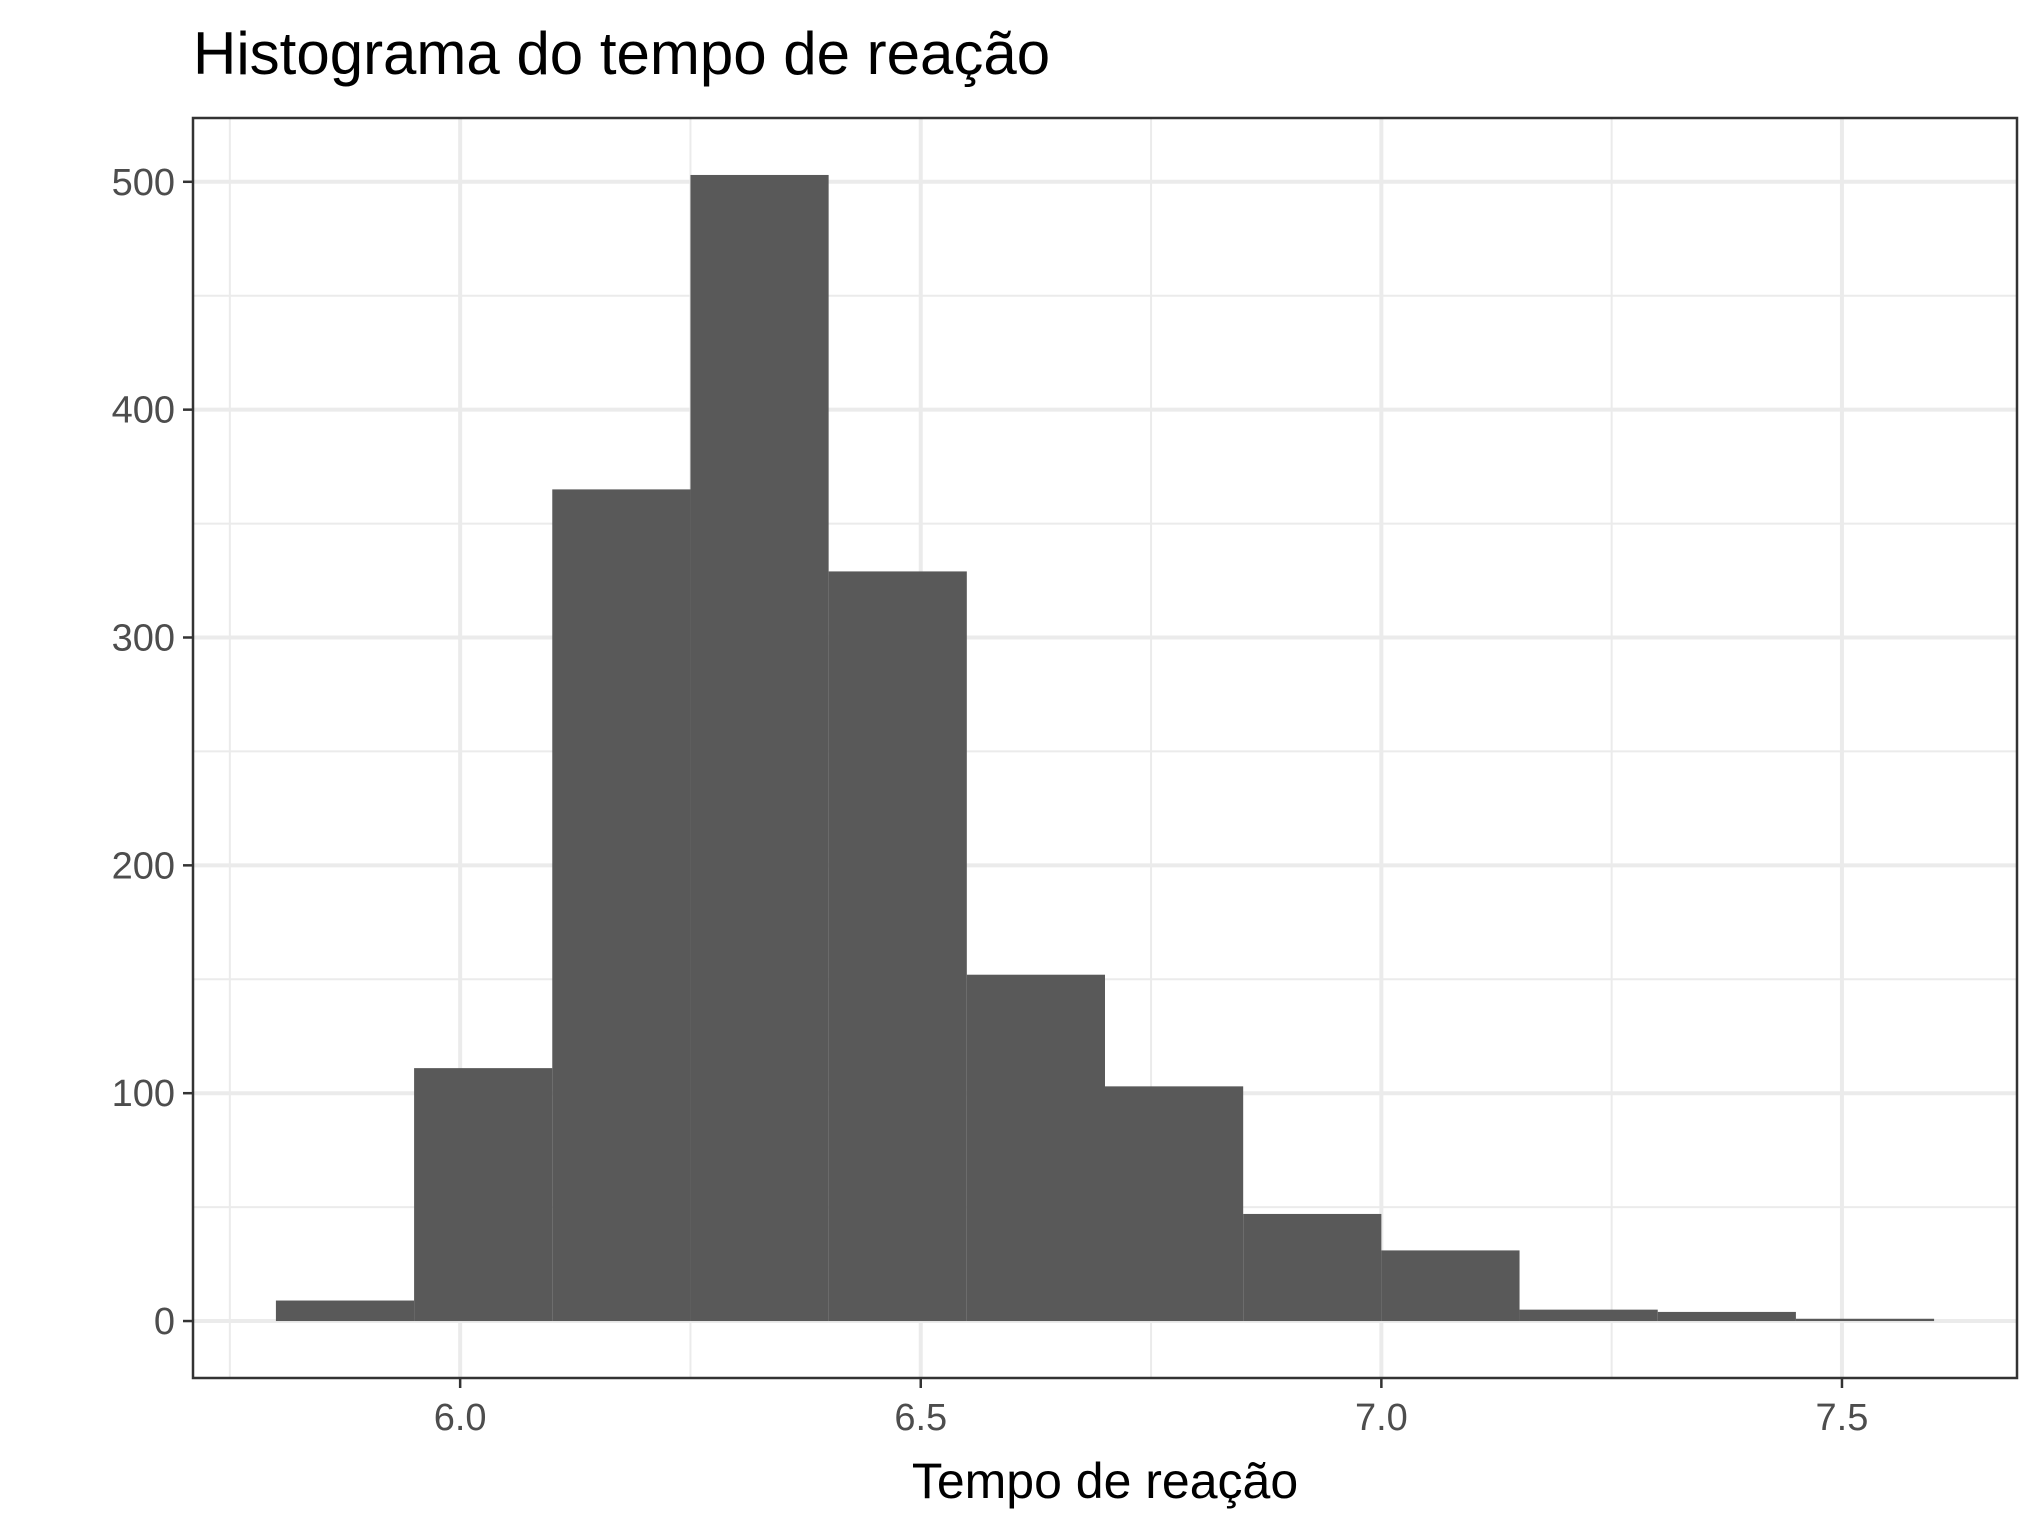 Image resolution: width=2040 pixels, height=1536 pixels. Describe the element at coordinates (143, 866) in the screenshot. I see `y-tick-label: 200` at that location.